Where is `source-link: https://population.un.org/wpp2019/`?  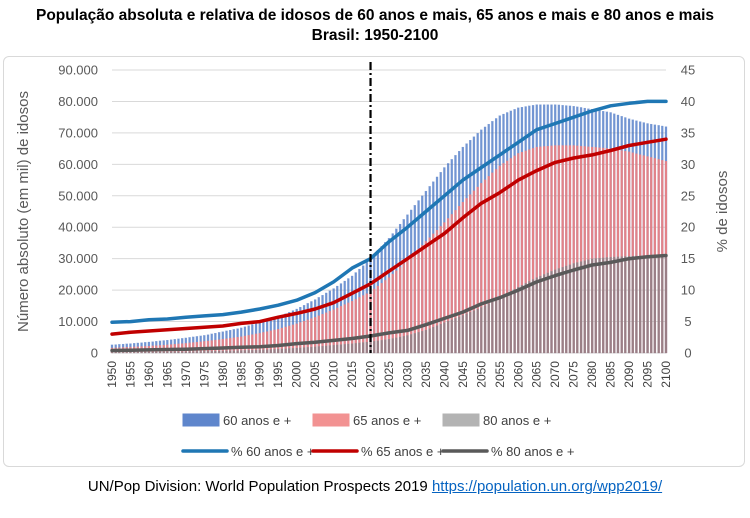
source-link: https://population.un.org/wpp2019/ is located at coordinates (547, 486).